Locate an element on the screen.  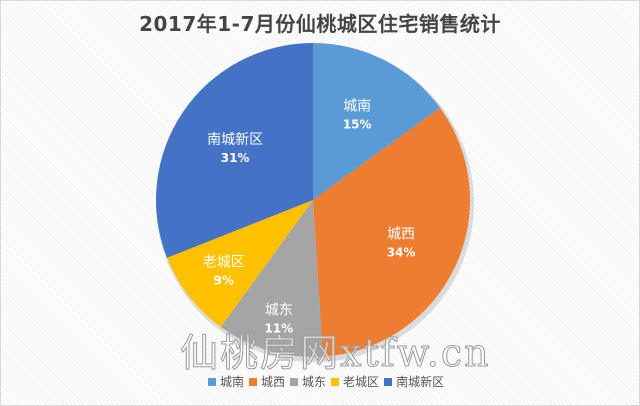
watermark: 仙桃房网xtfw.cn is located at coordinates (335, 353).